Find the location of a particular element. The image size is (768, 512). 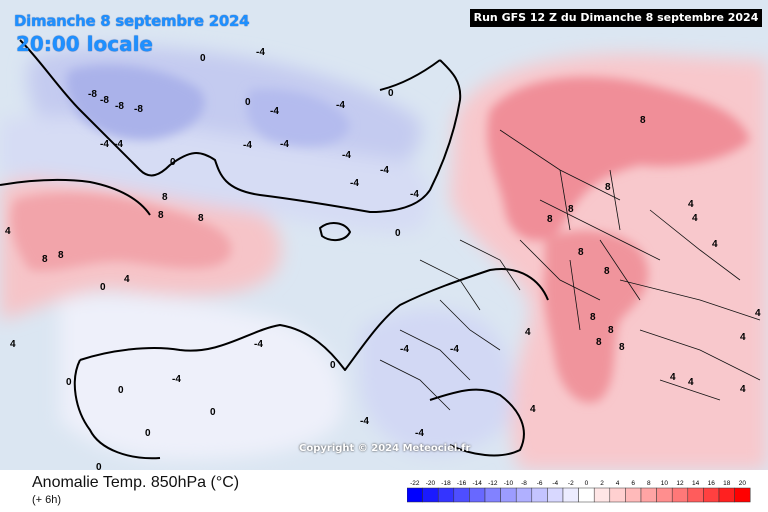

legend-tick-label: -14 is located at coordinates (477, 483).